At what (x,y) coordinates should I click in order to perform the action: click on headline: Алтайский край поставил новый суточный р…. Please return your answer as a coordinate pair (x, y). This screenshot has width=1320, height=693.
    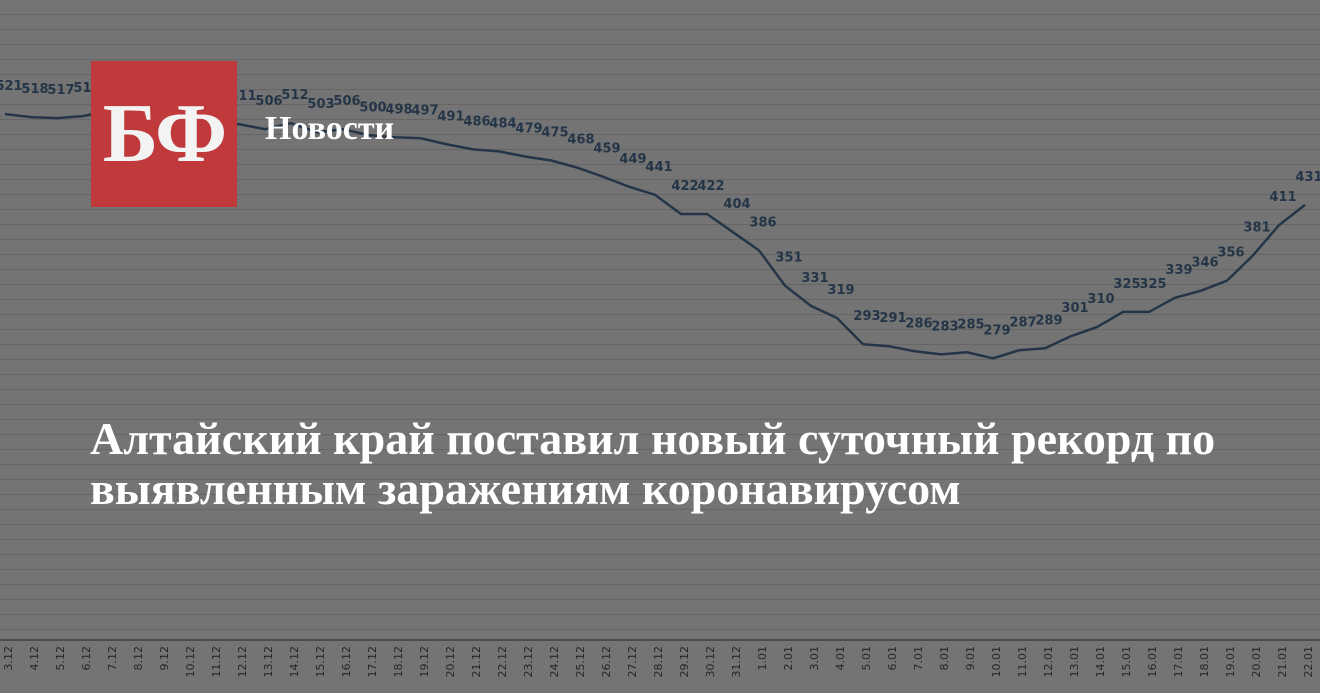
    Looking at the image, I should click on (653, 463).